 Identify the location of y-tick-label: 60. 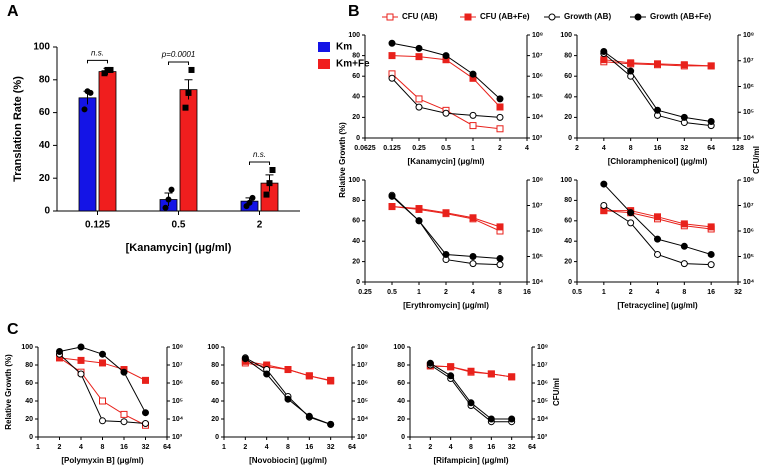
(215, 383).